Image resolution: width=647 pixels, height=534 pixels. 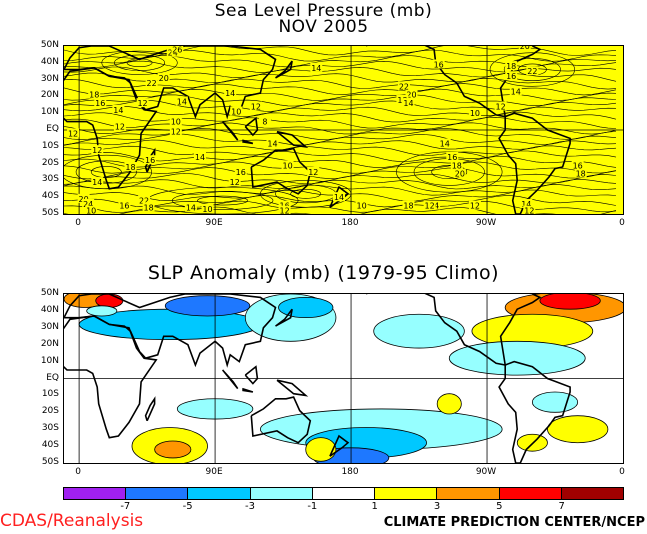 I want to click on slp-contour-label: 20, so click(x=411, y=95).